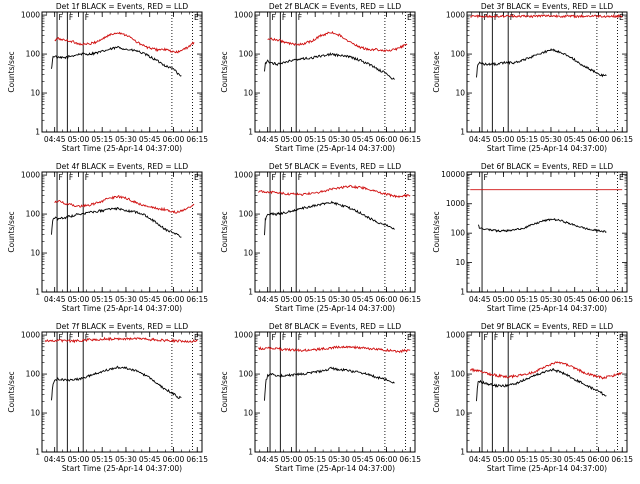  Describe the element at coordinates (335, 6) in the screenshot. I see `panel-title: Det 2f BLACK = Events, RED = LLD` at that location.